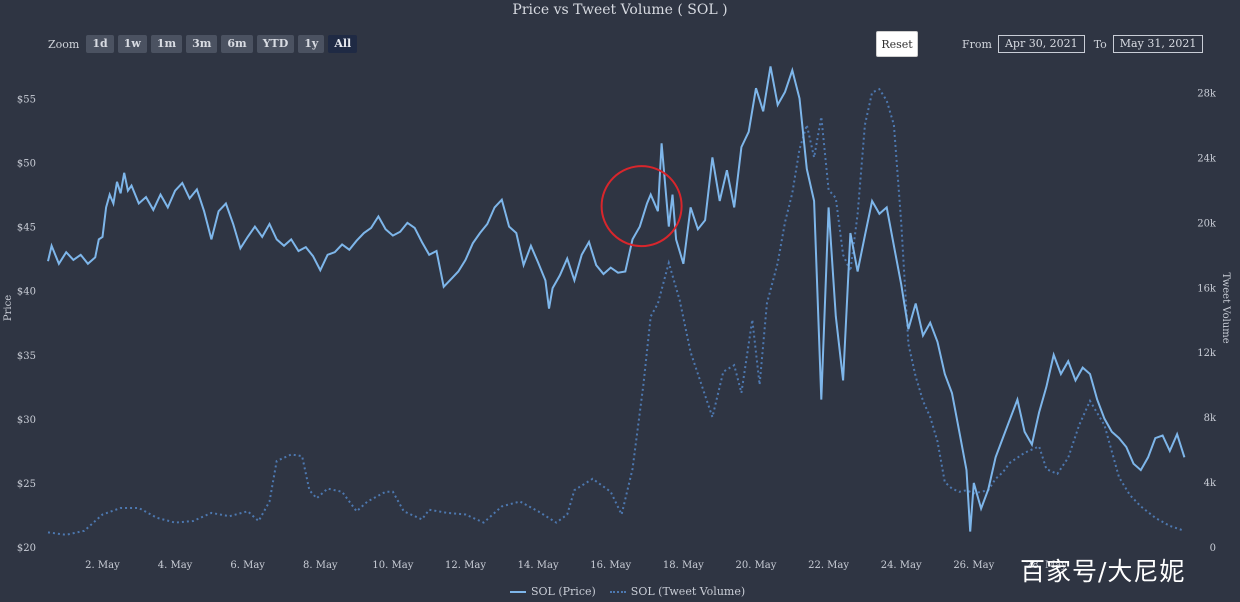  I want to click on x-axis-tick-label: 4. May, so click(175, 565).